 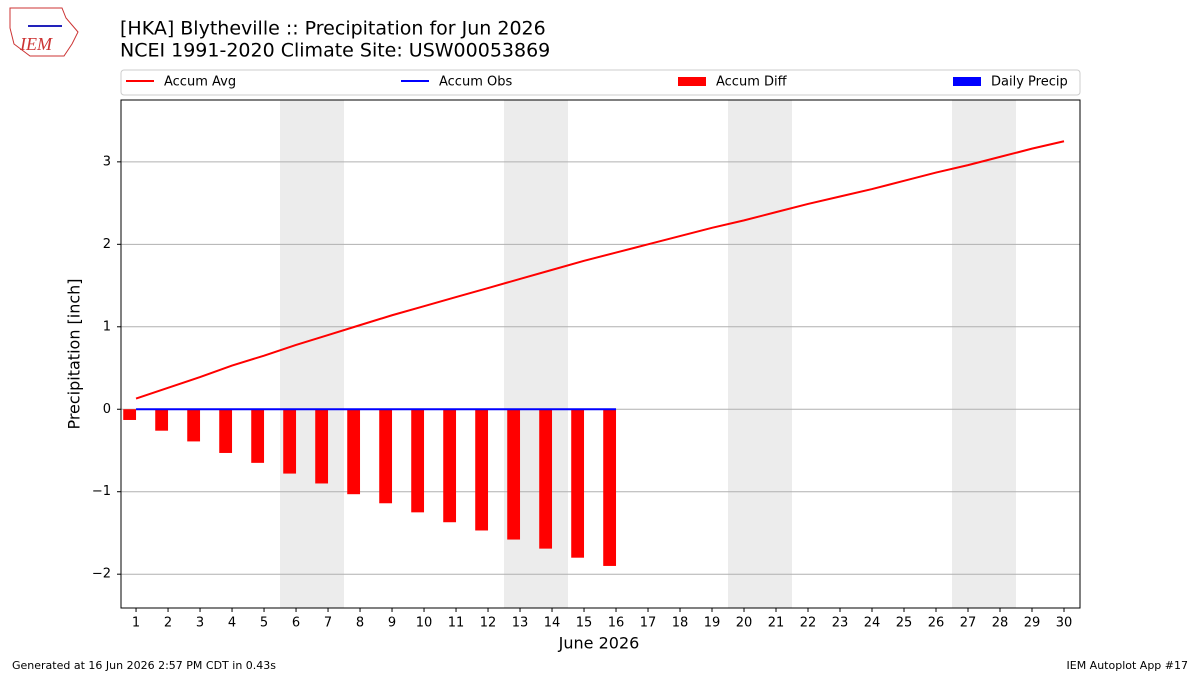 What do you see at coordinates (552, 623) in the screenshot?
I see `x-tick-label: 14` at bounding box center [552, 623].